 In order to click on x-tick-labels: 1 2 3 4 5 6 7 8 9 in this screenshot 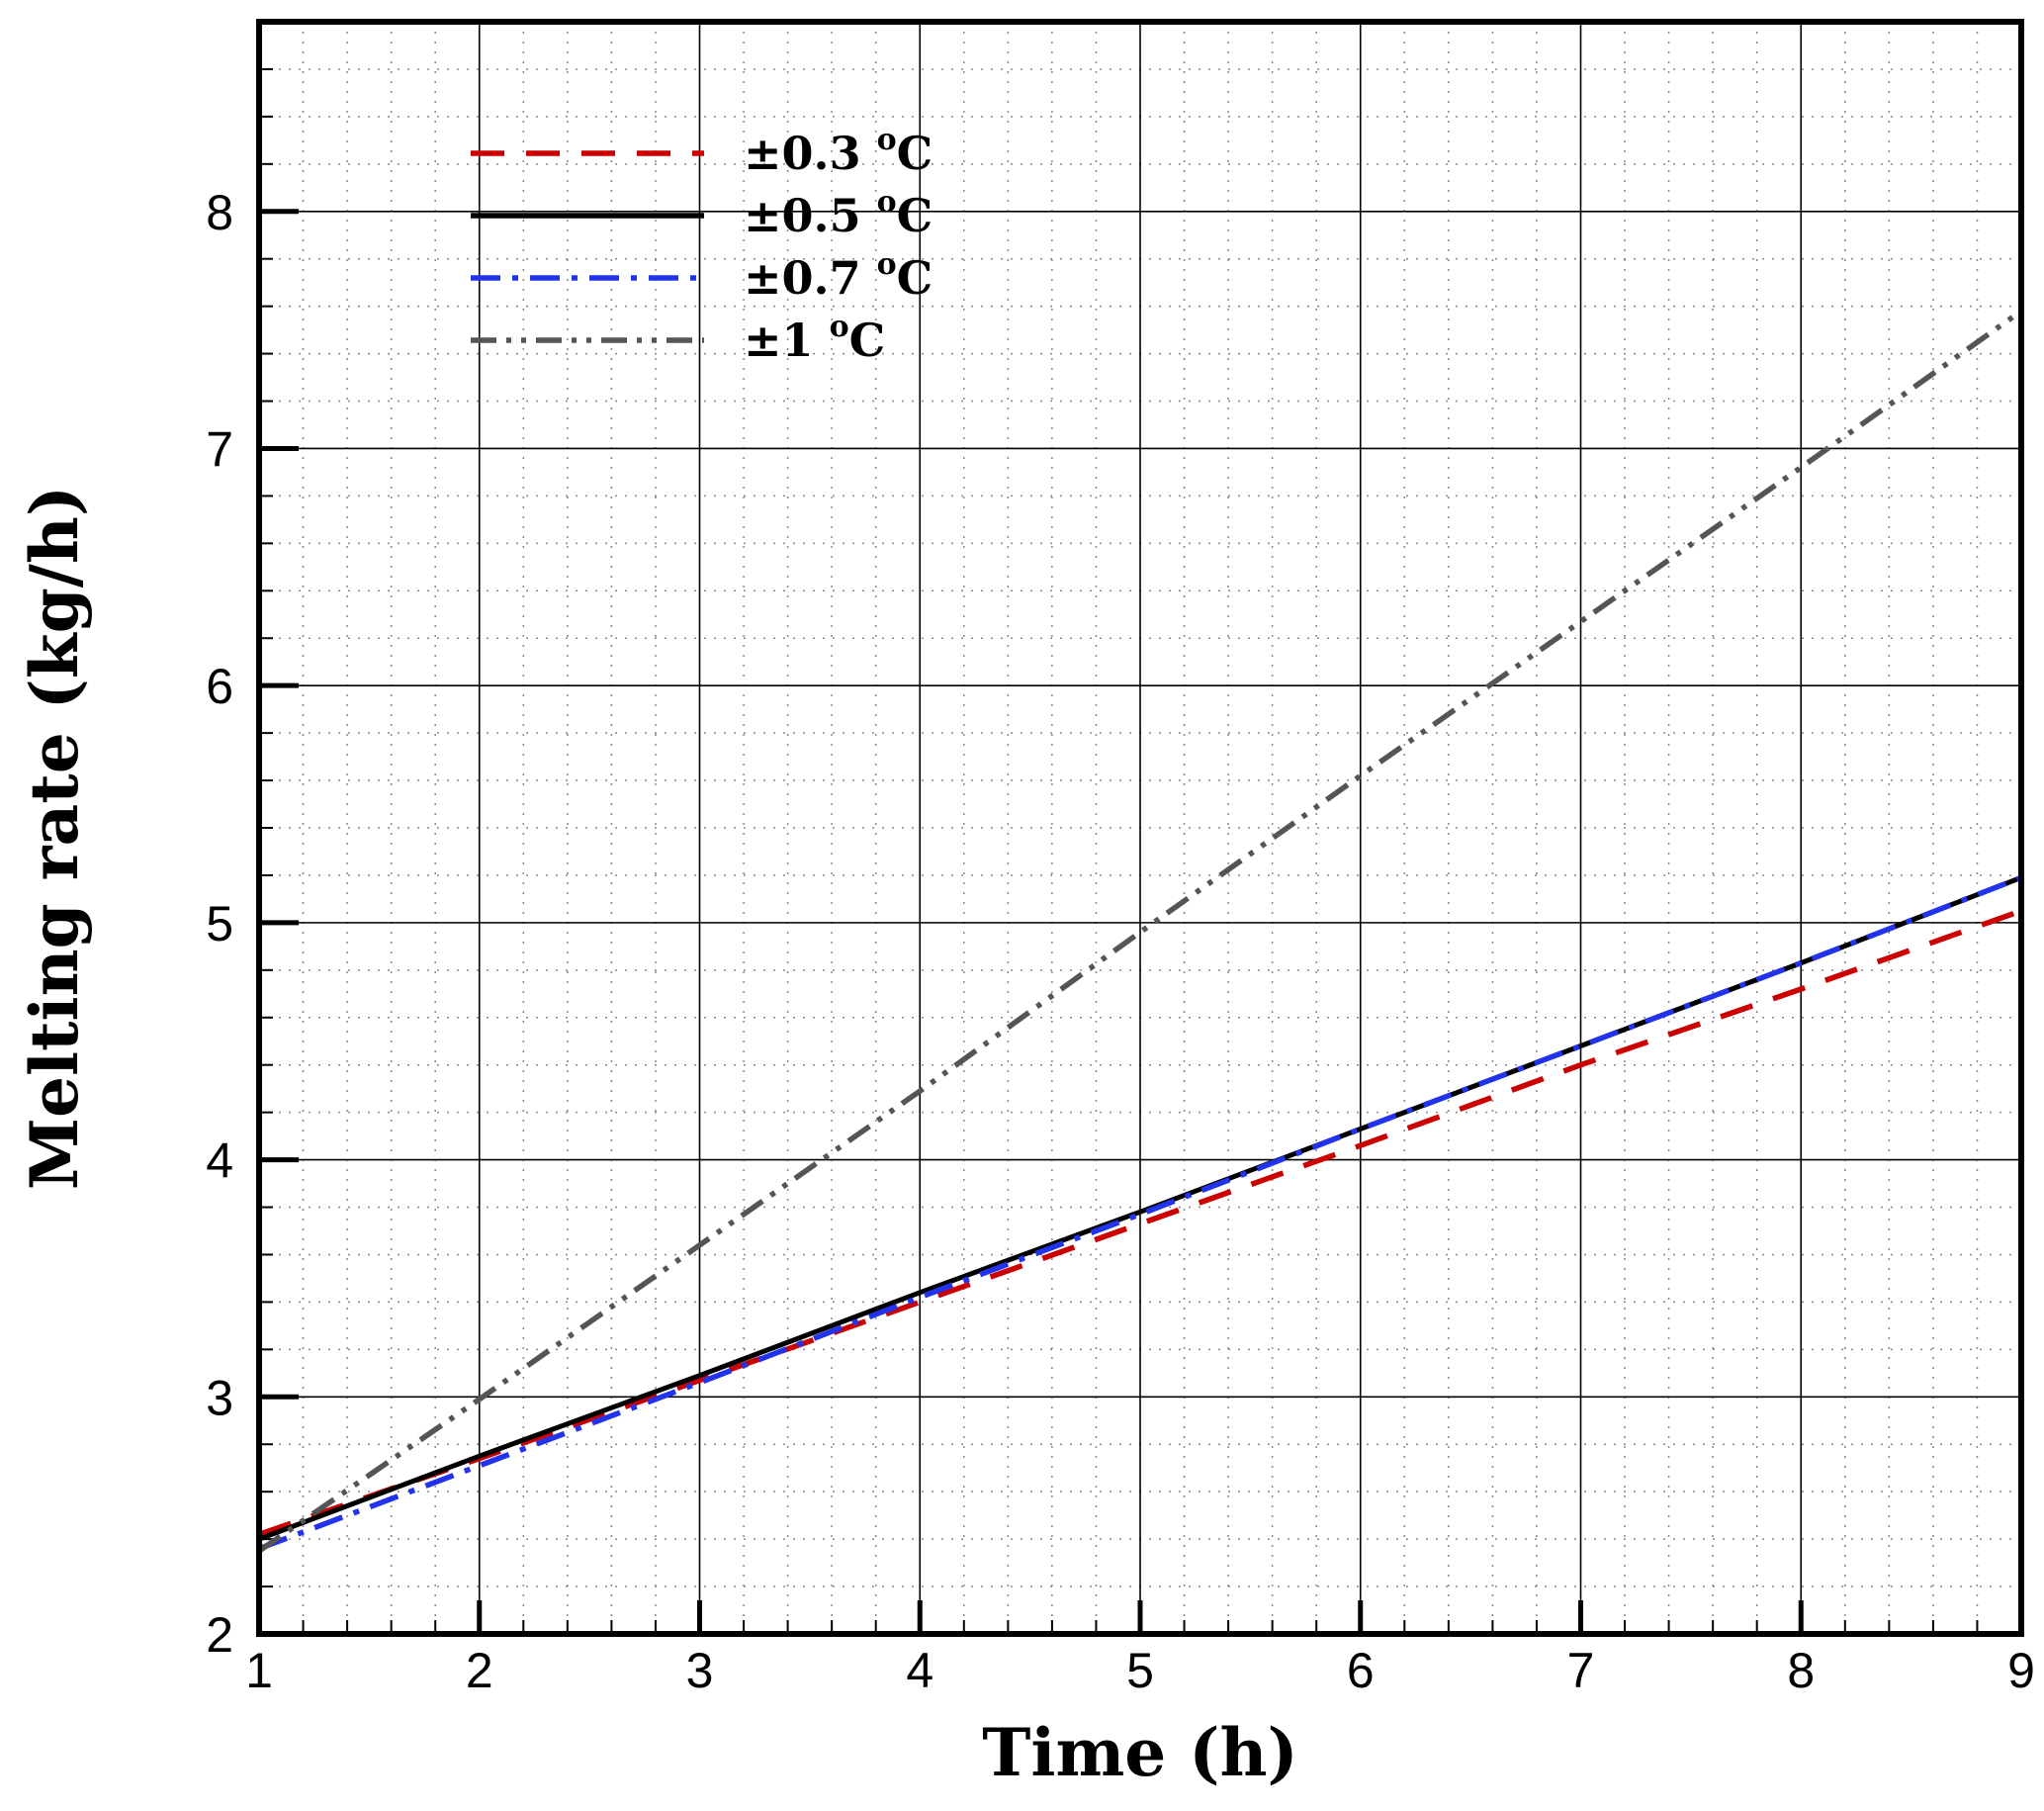, I will do `click(1140, 1670)`.